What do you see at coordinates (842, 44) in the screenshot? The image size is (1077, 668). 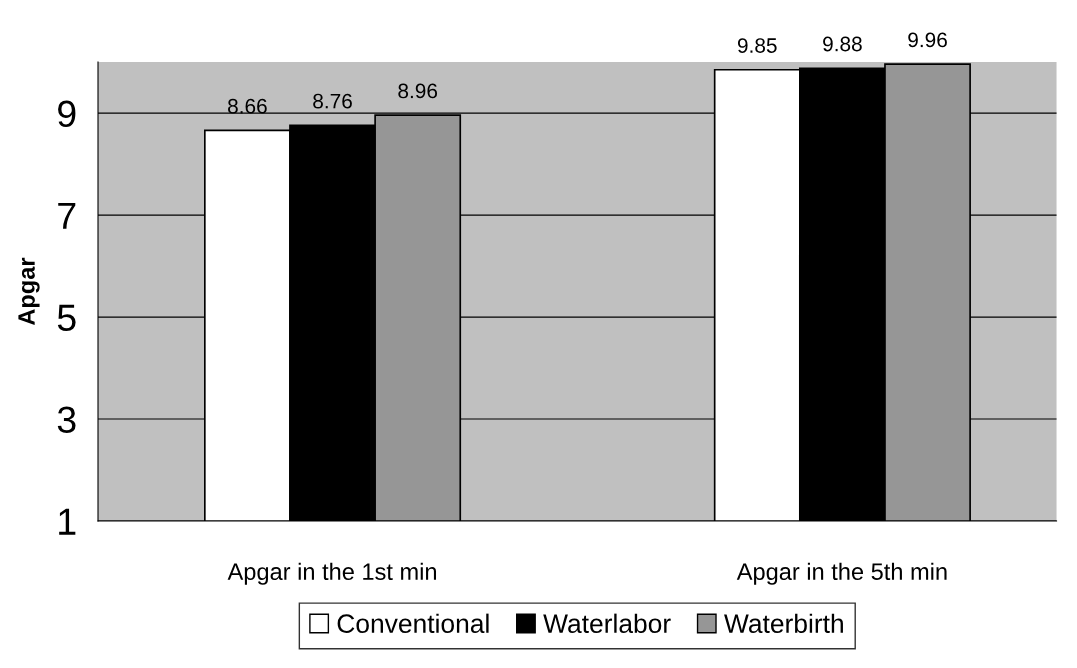 I see `data-label: 9.88` at bounding box center [842, 44].